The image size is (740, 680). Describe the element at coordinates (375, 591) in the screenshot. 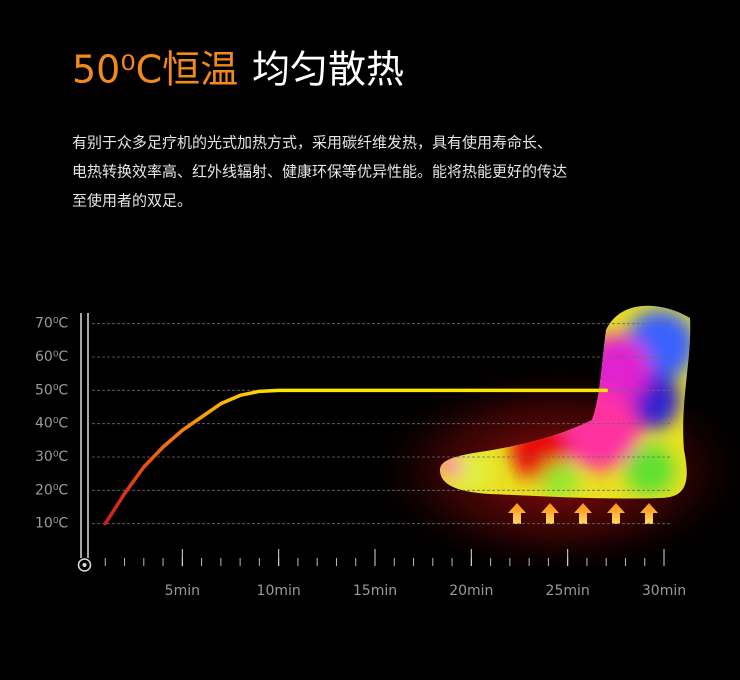

I see `x-tick-label: 15min` at that location.